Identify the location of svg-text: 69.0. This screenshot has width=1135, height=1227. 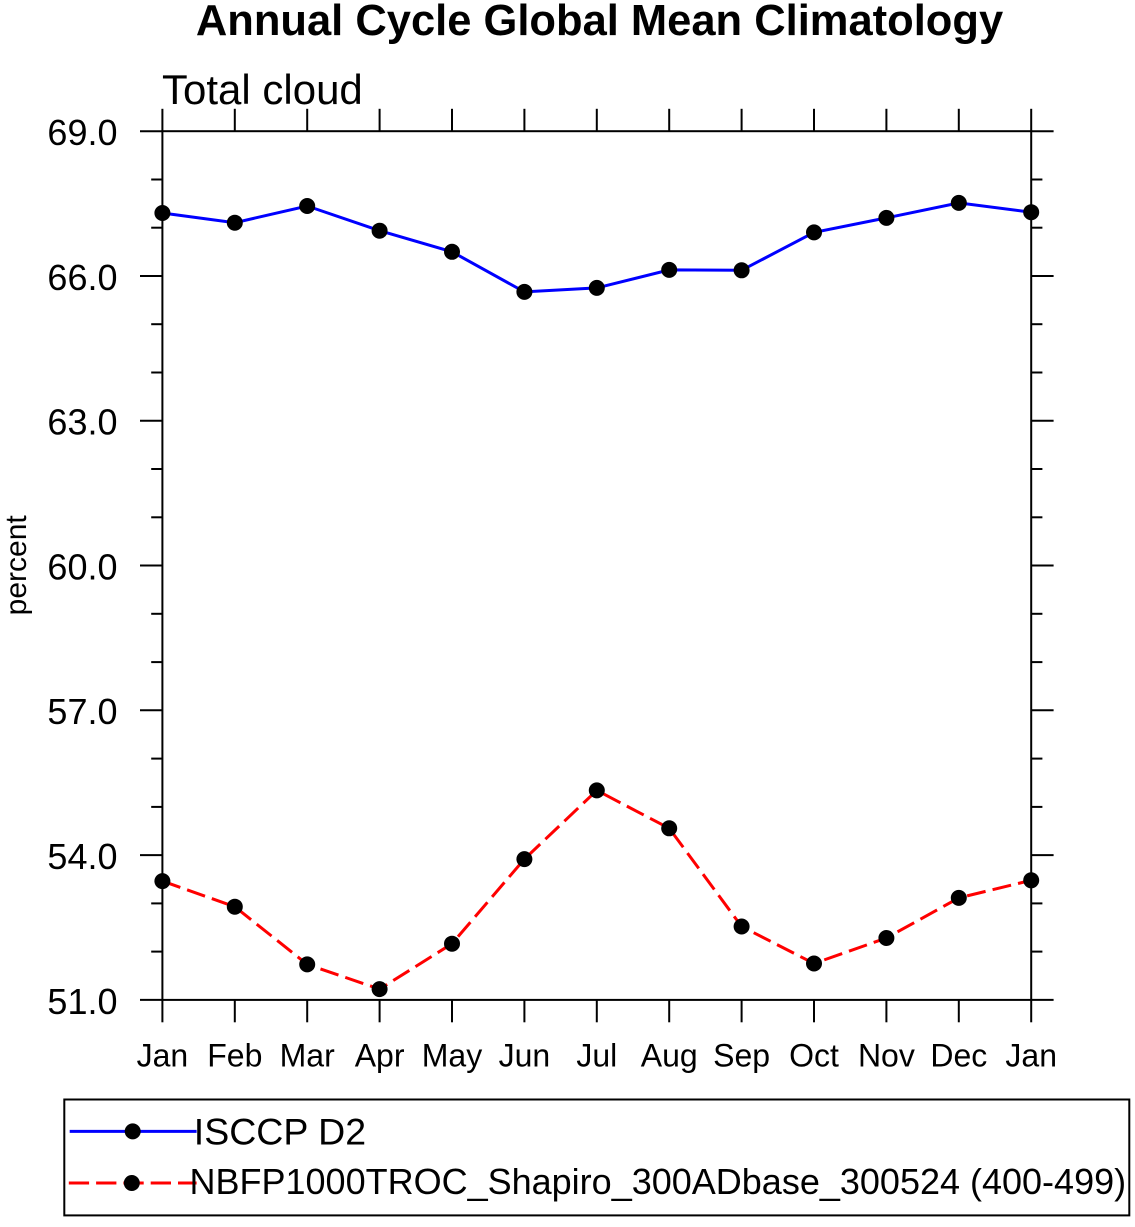
(82, 132).